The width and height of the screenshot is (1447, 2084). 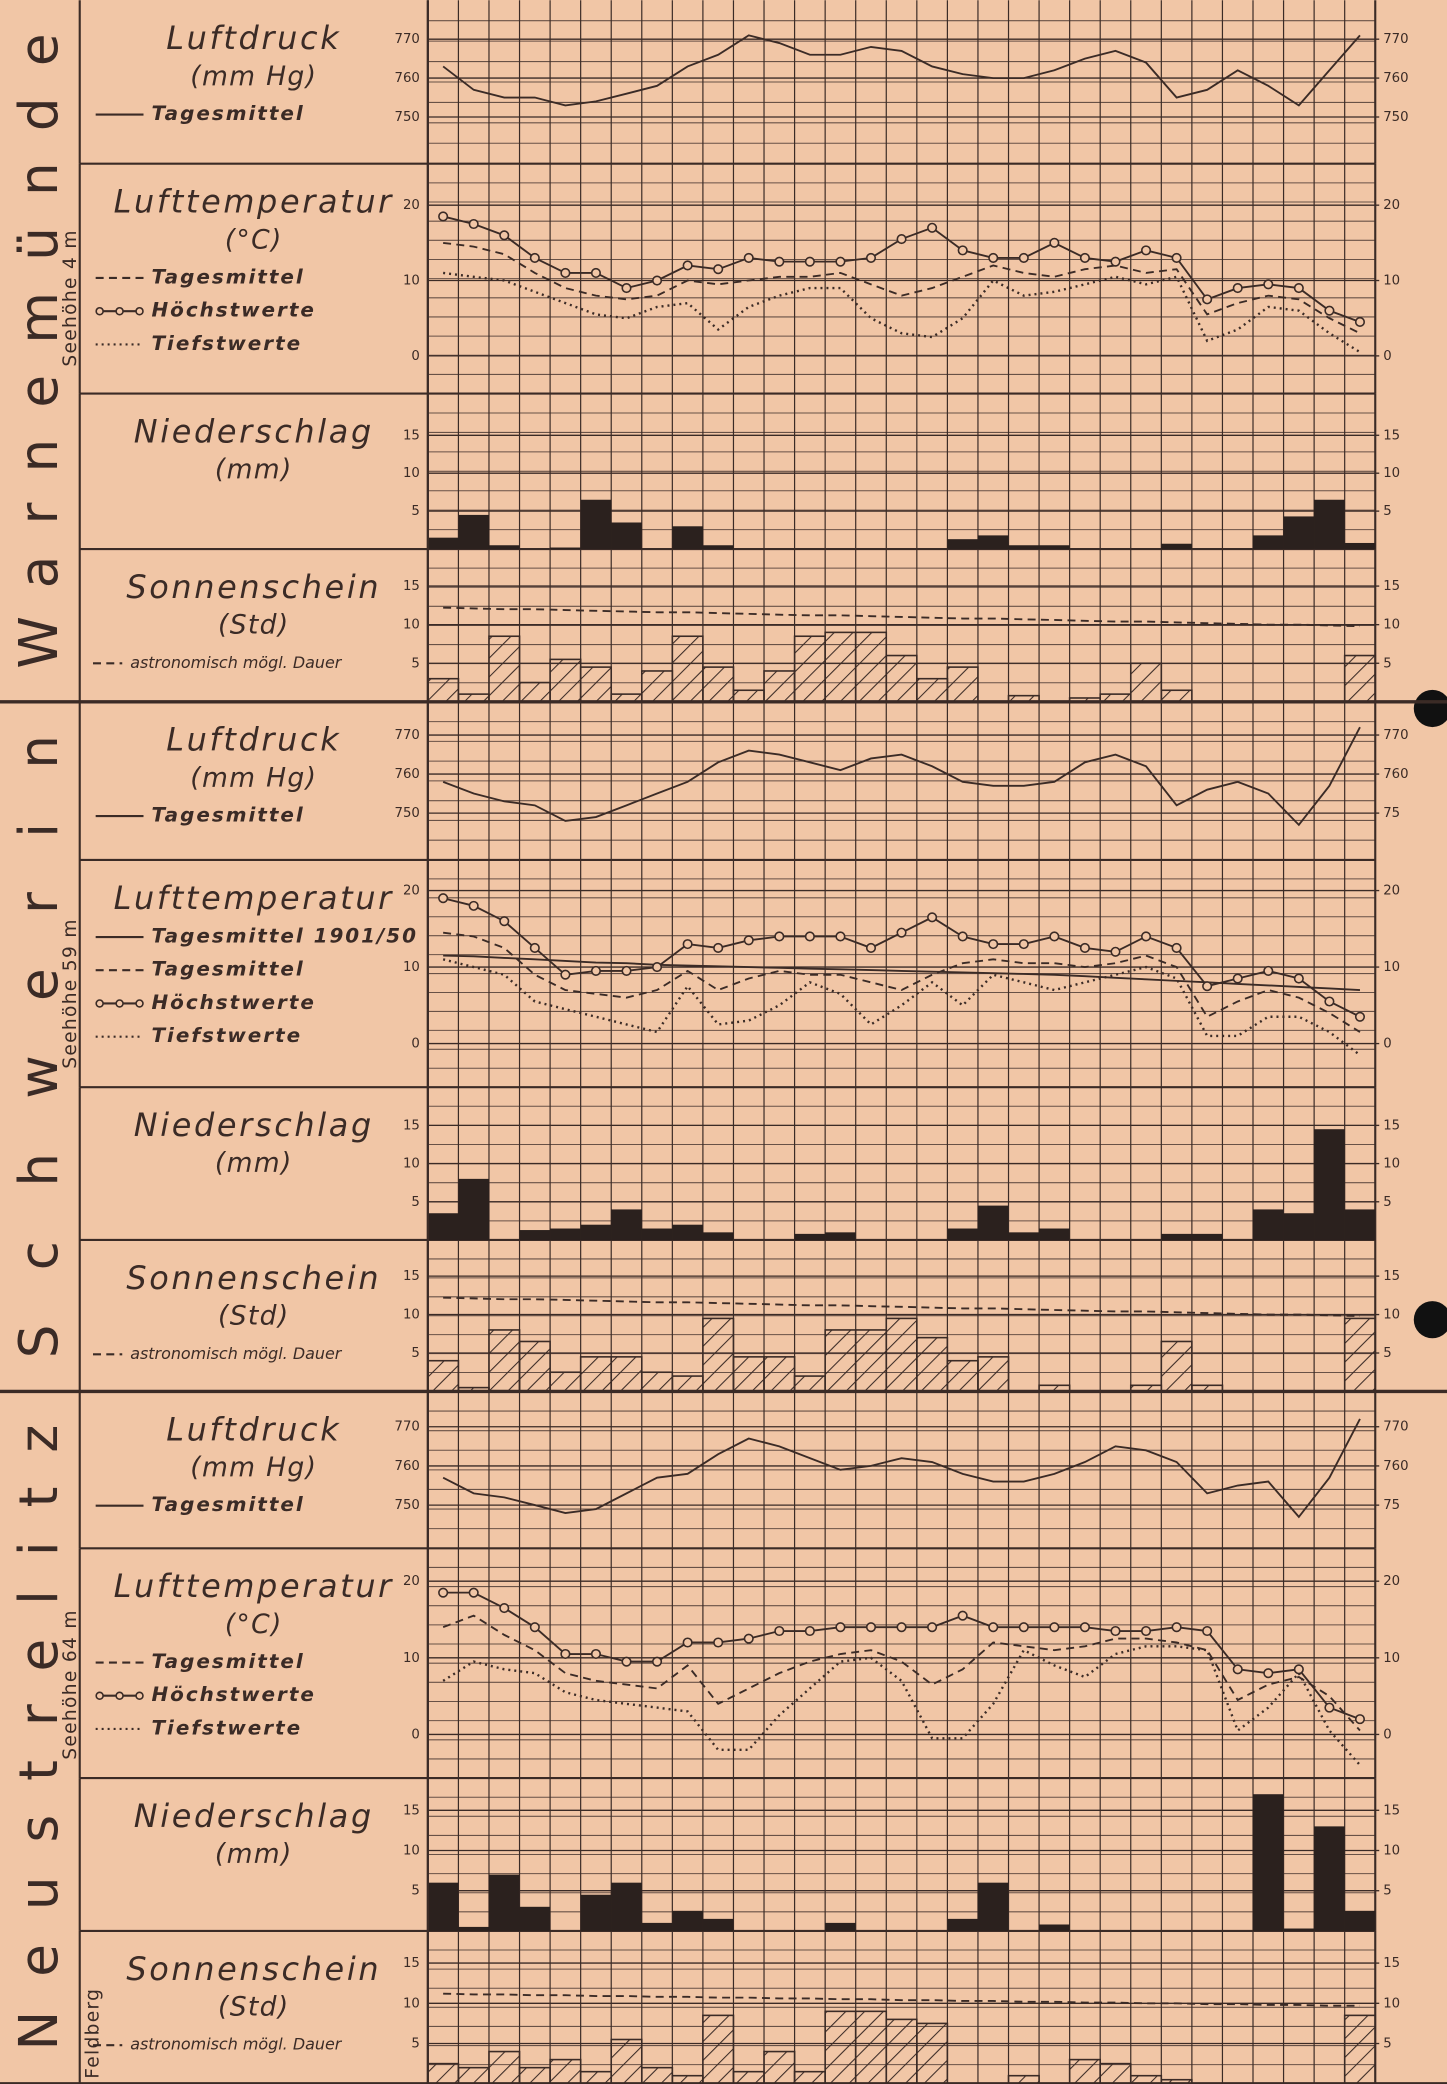 What do you see at coordinates (254, 431) in the screenshot?
I see `panel-title: Niederschlag` at bounding box center [254, 431].